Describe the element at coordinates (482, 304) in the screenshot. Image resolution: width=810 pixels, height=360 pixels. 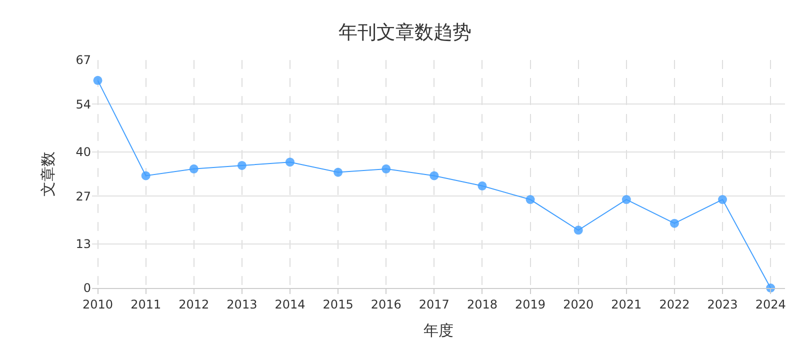
I see `x-tick-label: 2018` at that location.